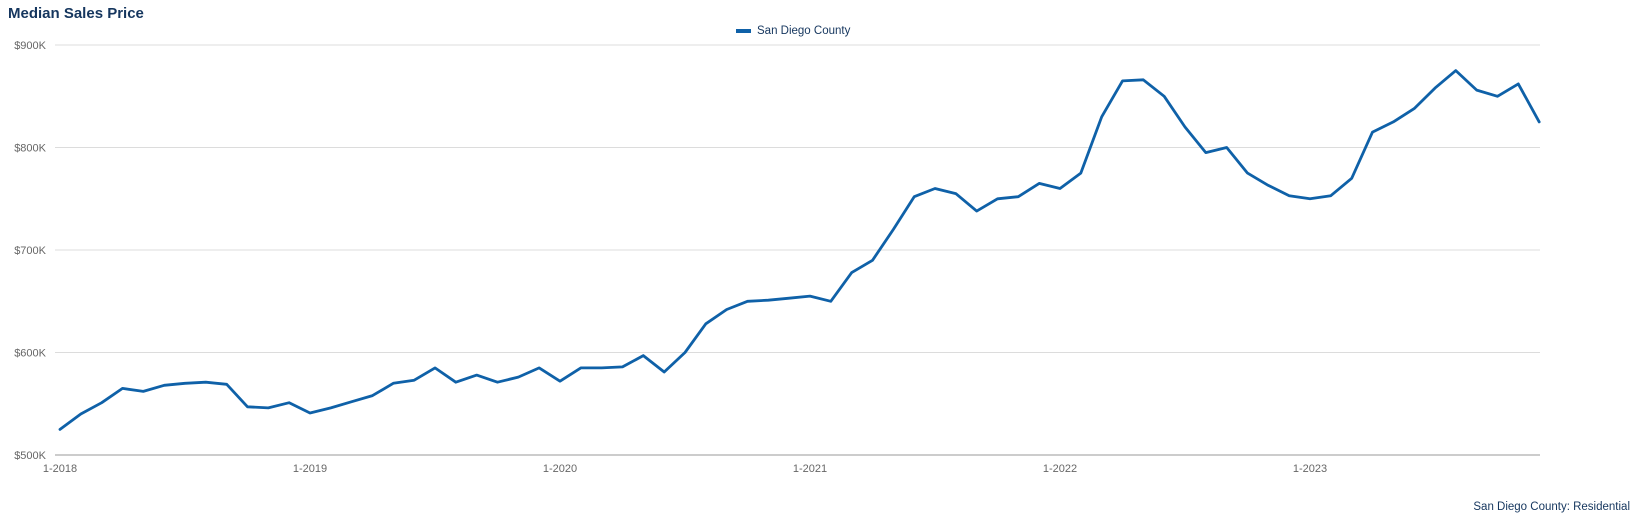 The width and height of the screenshot is (1635, 515). What do you see at coordinates (60, 469) in the screenshot?
I see `x-axis-tick-label: 1-2018` at bounding box center [60, 469].